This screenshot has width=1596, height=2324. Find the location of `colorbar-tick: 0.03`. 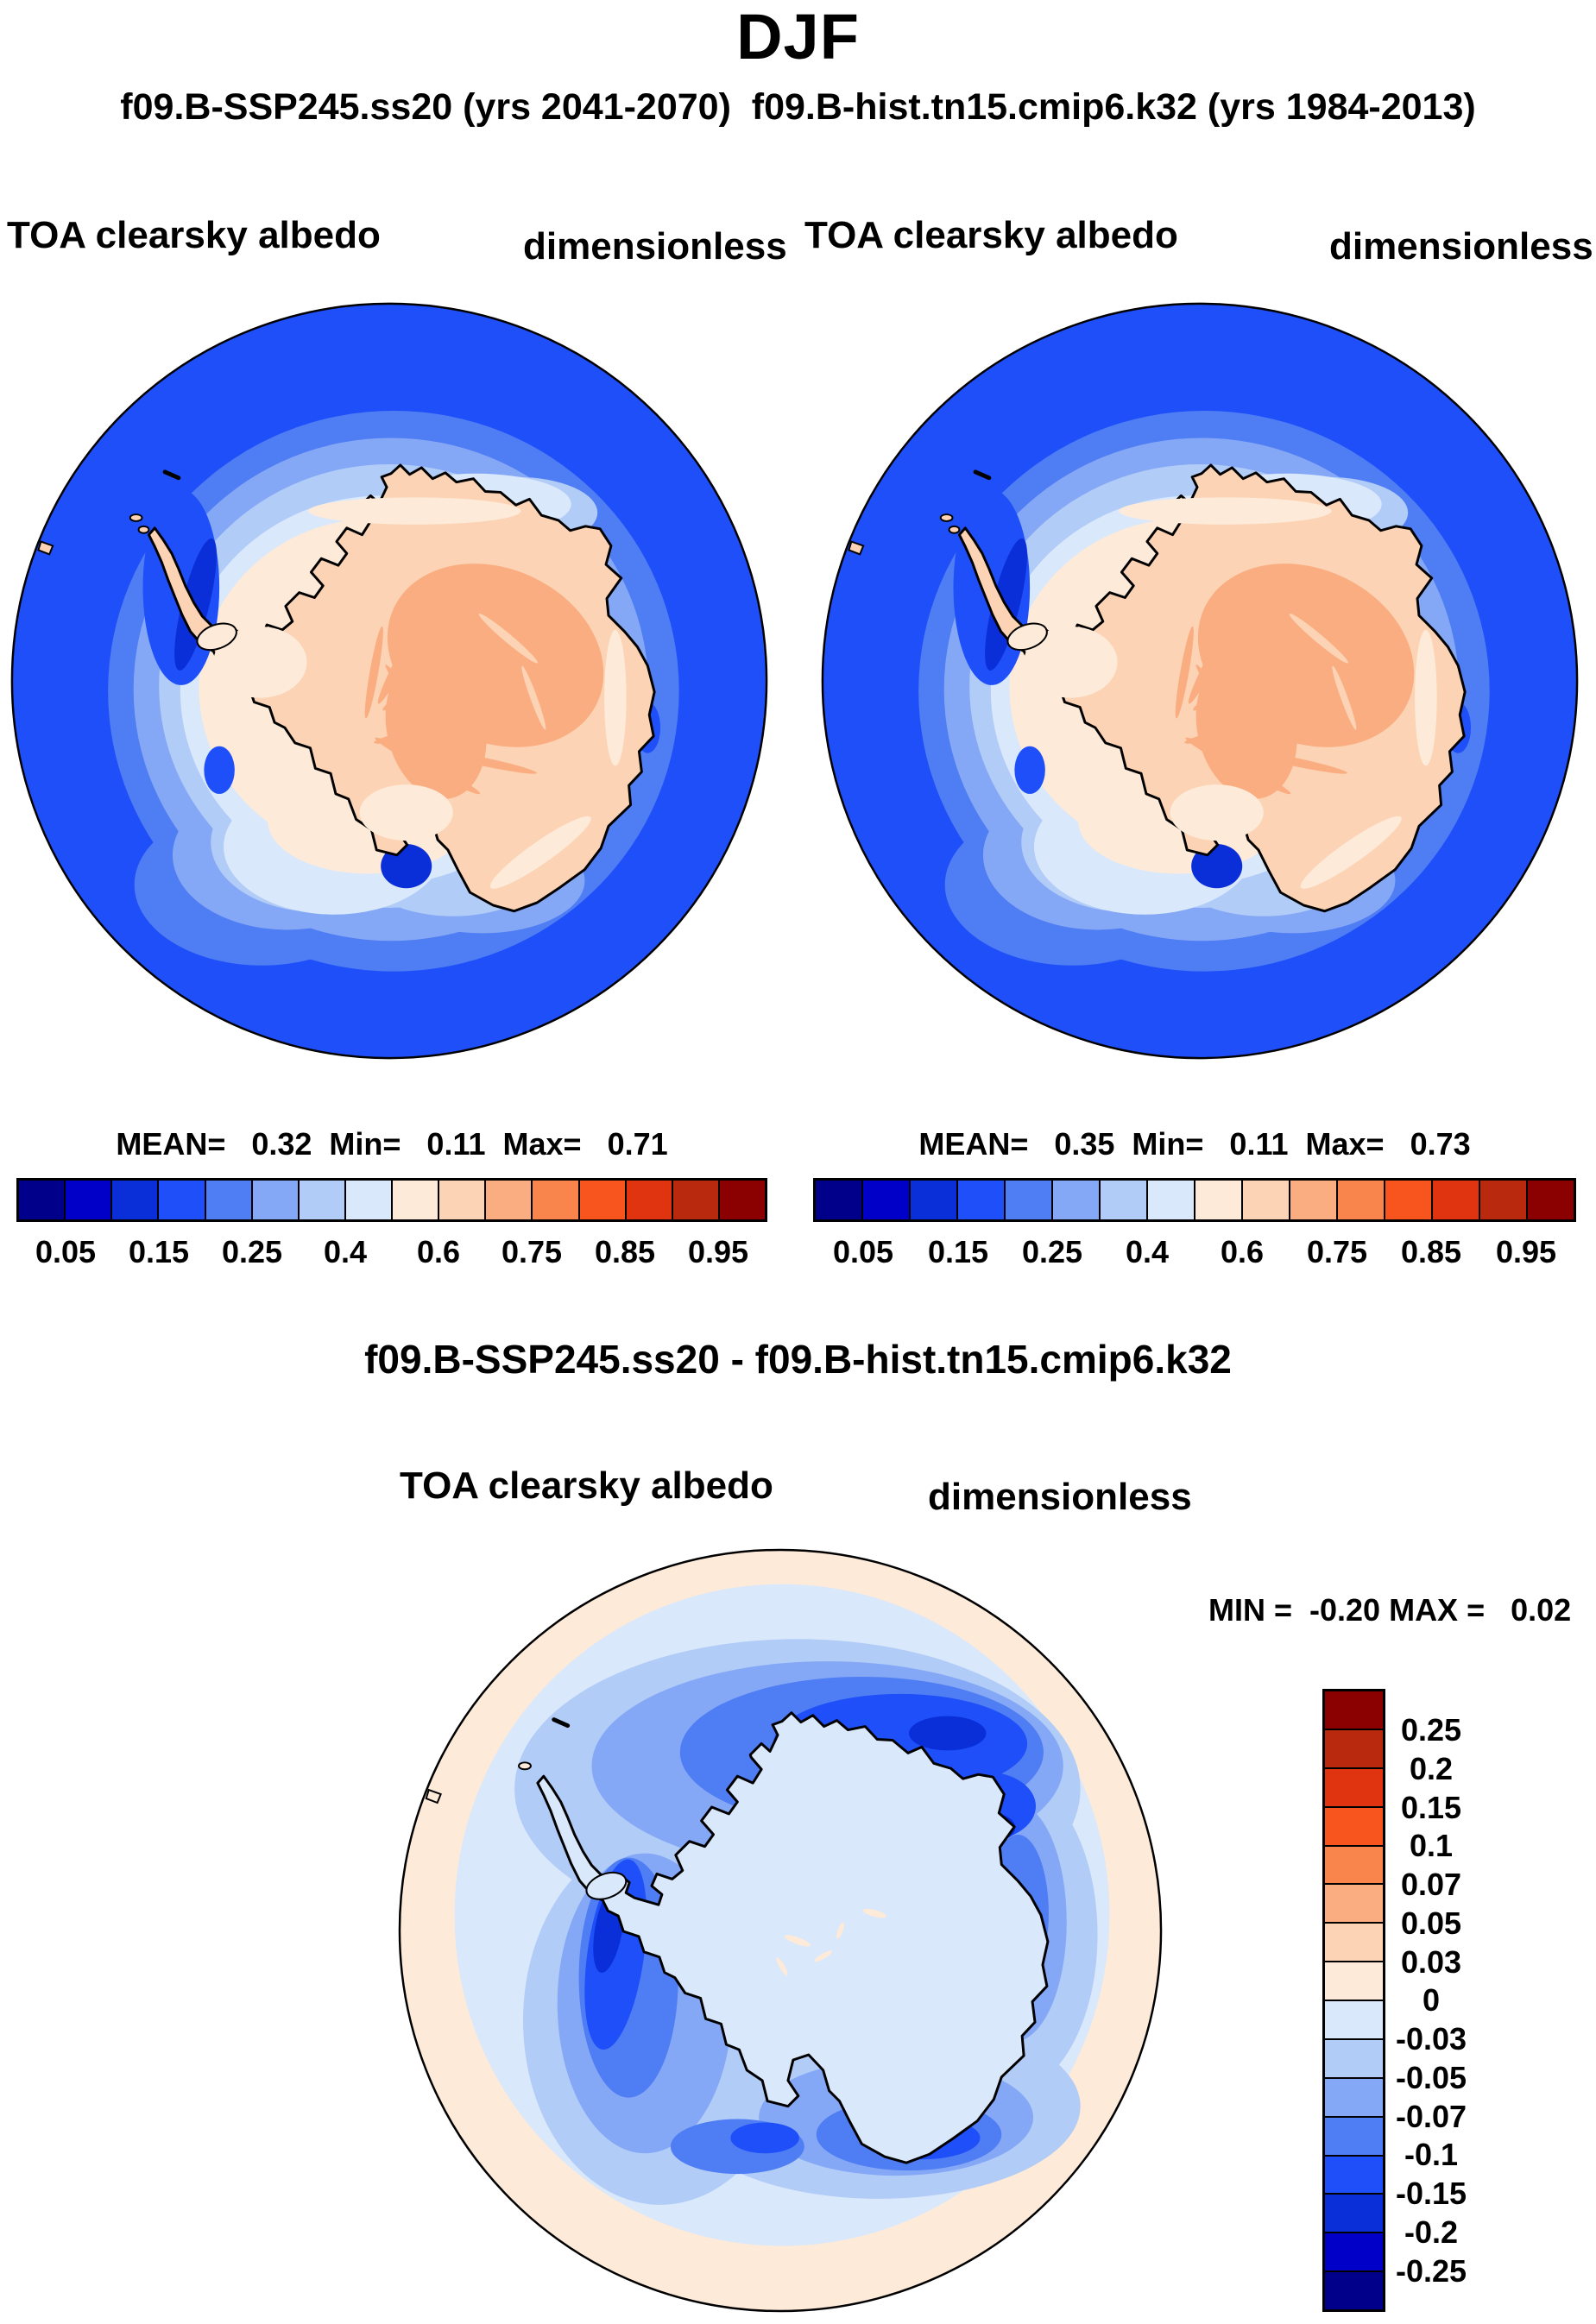

colorbar-tick: 0.03 is located at coordinates (1431, 1962).